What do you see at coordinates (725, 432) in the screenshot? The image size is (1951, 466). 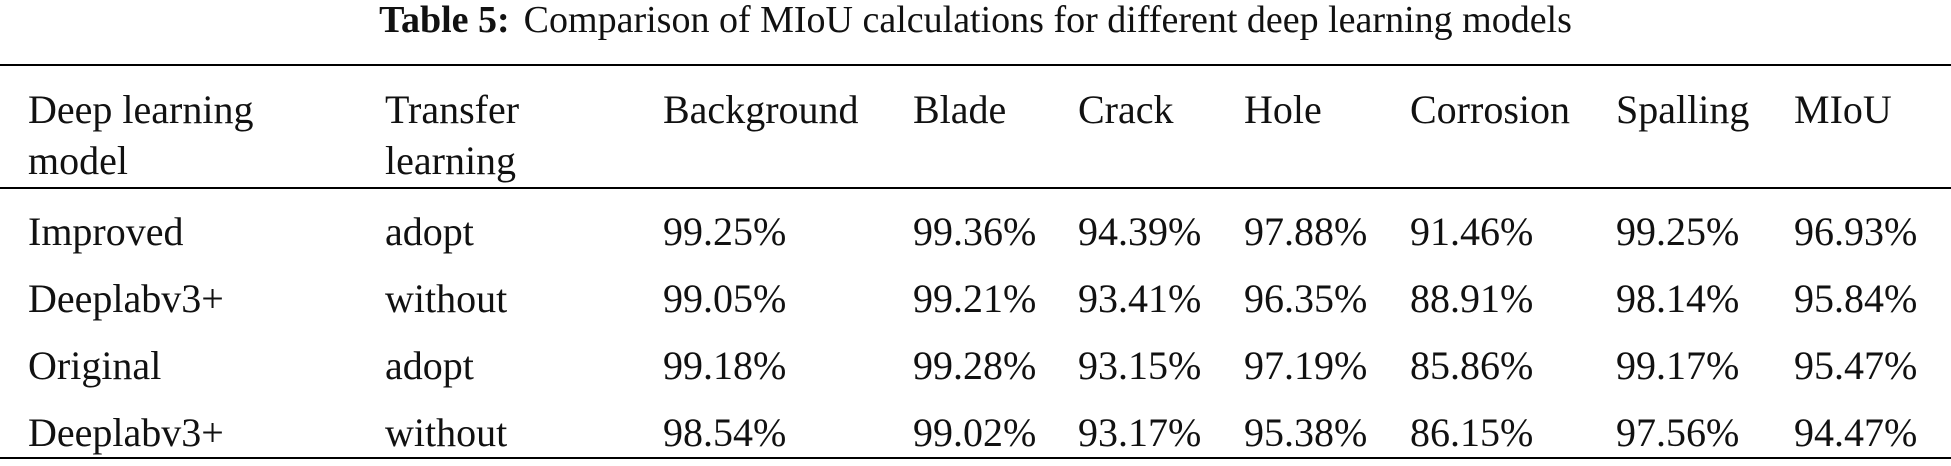 I see `data-cell: 98.54%` at bounding box center [725, 432].